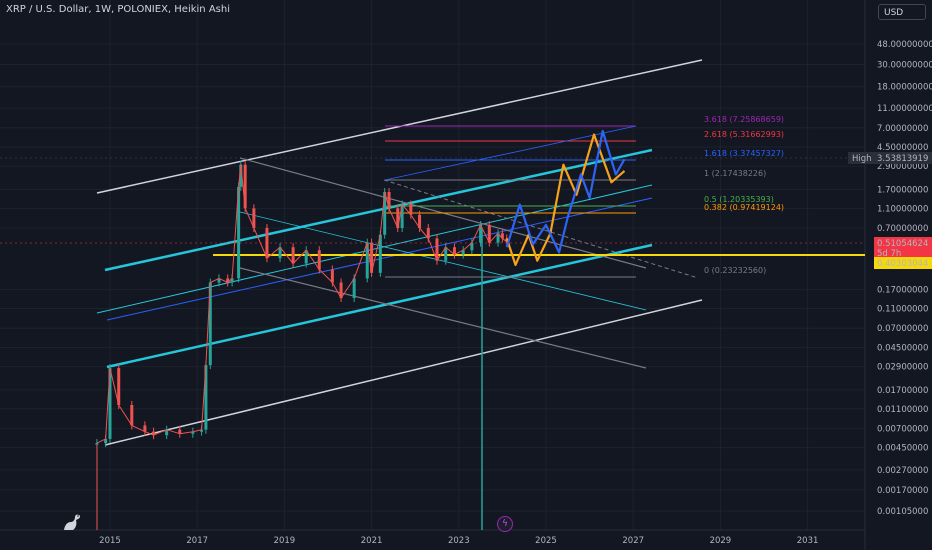 This screenshot has height=550, width=932. Describe the element at coordinates (902, 148) in the screenshot. I see `y-tick-label: 4.50000000` at that location.